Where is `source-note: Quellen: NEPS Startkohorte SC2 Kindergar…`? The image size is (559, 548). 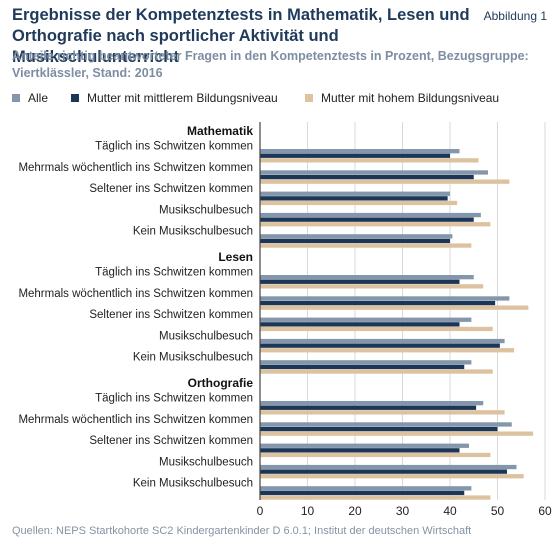
source-note: Quellen: NEPS Startkohorte SC2 Kindergar… is located at coordinates (242, 531).